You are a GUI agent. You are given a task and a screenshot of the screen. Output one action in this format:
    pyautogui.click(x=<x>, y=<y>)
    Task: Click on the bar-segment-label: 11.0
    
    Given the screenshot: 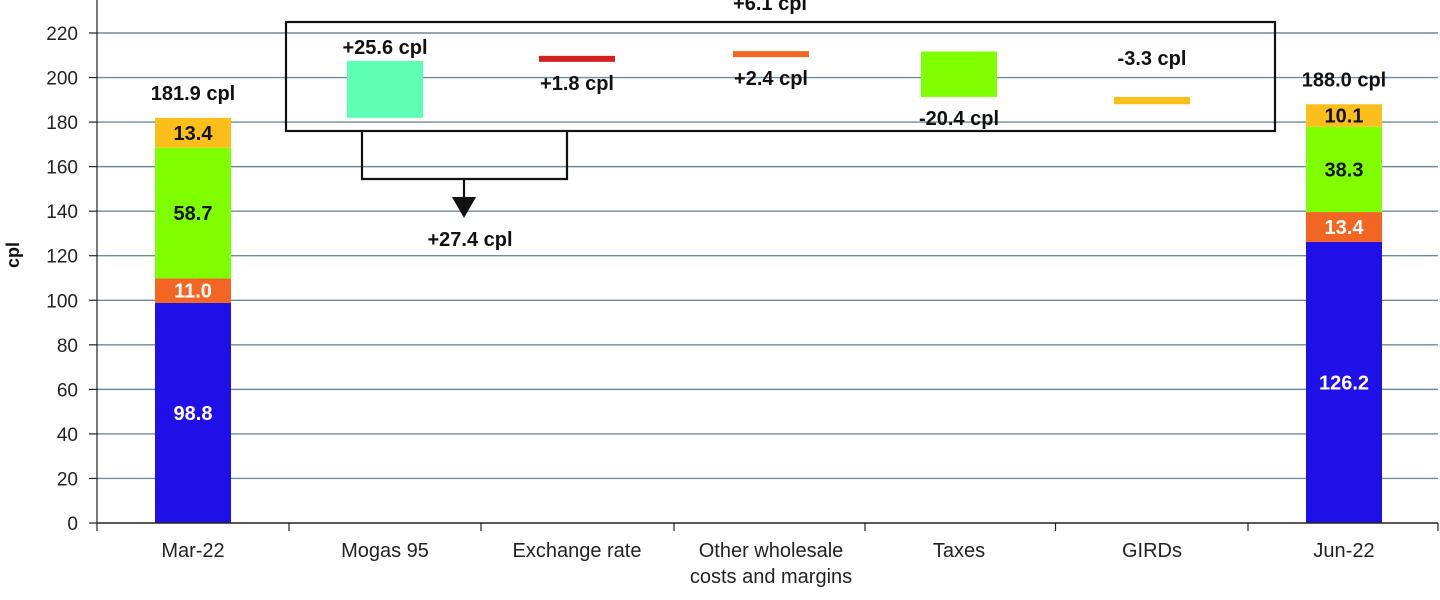 What is the action you would take?
    pyautogui.click(x=193, y=292)
    